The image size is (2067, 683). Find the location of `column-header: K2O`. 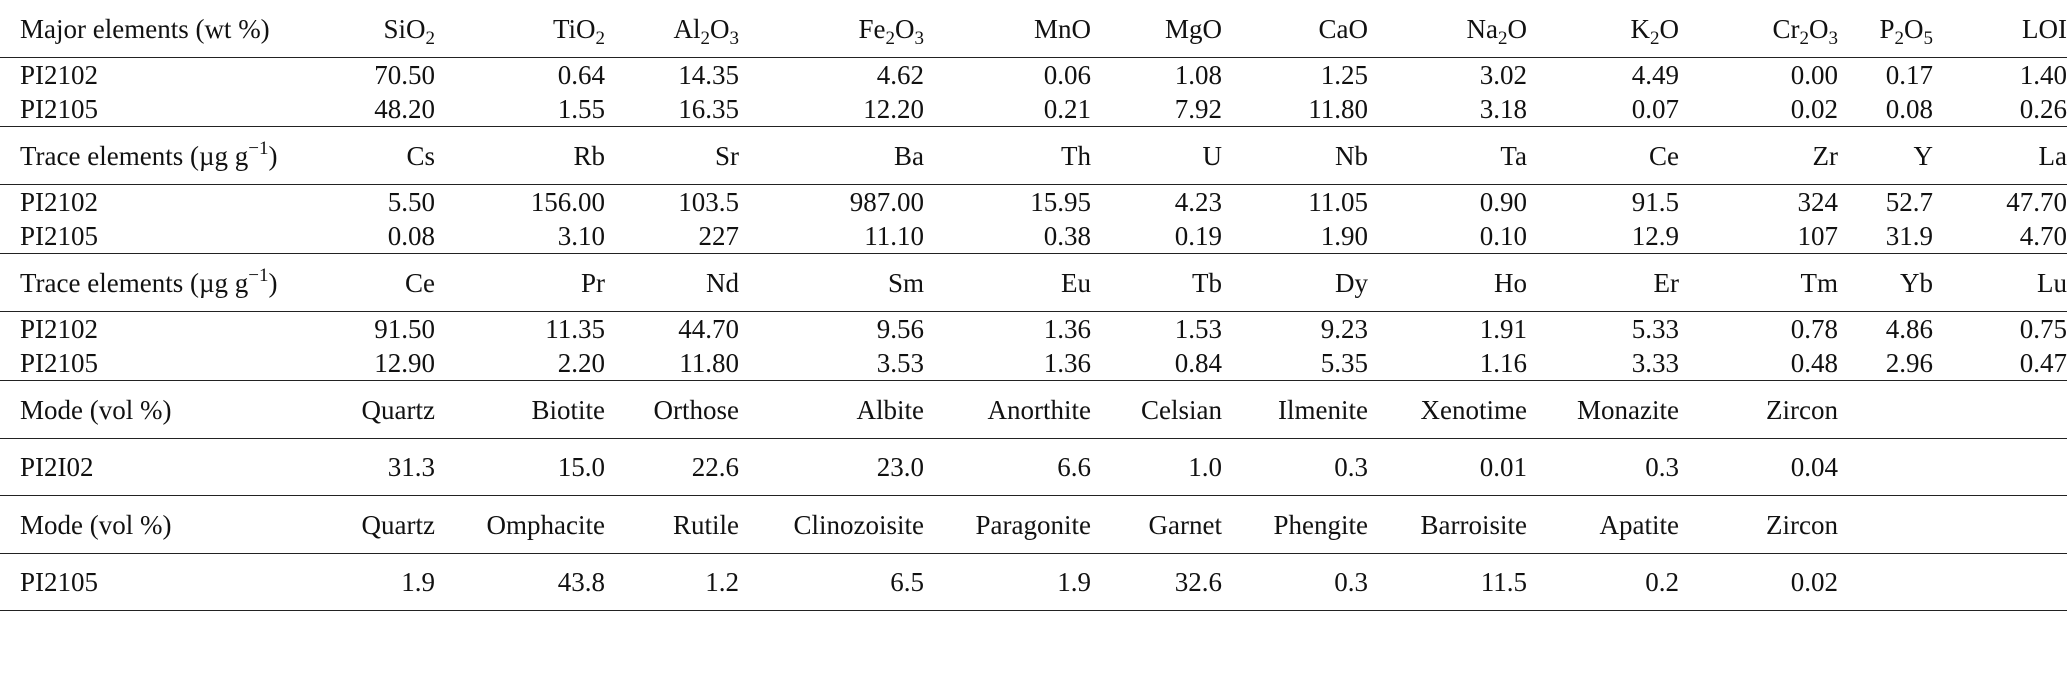

column-header: K2O is located at coordinates (1603, 29).